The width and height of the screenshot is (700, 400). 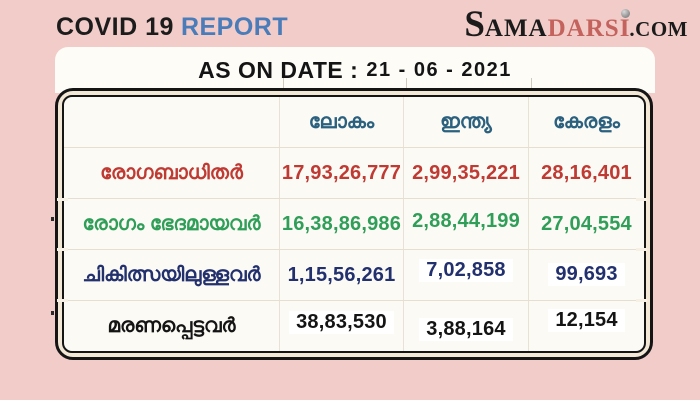 I want to click on value-infected-world: 17,93,26,777, so click(x=341, y=172).